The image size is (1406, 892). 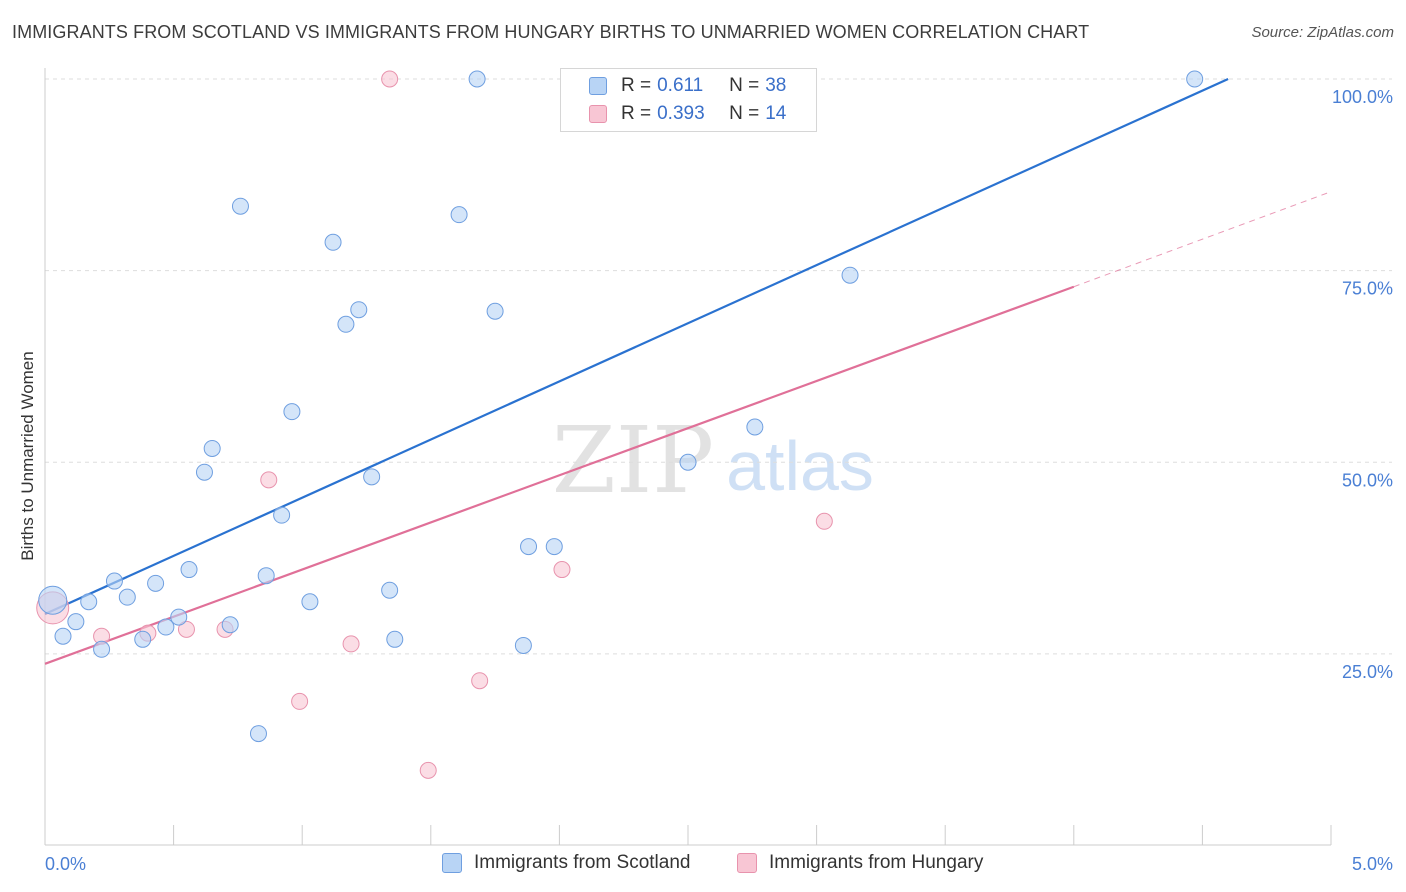 What do you see at coordinates (27, 455) in the screenshot?
I see `y-axis-title: Births to Unmarried Women` at bounding box center [27, 455].